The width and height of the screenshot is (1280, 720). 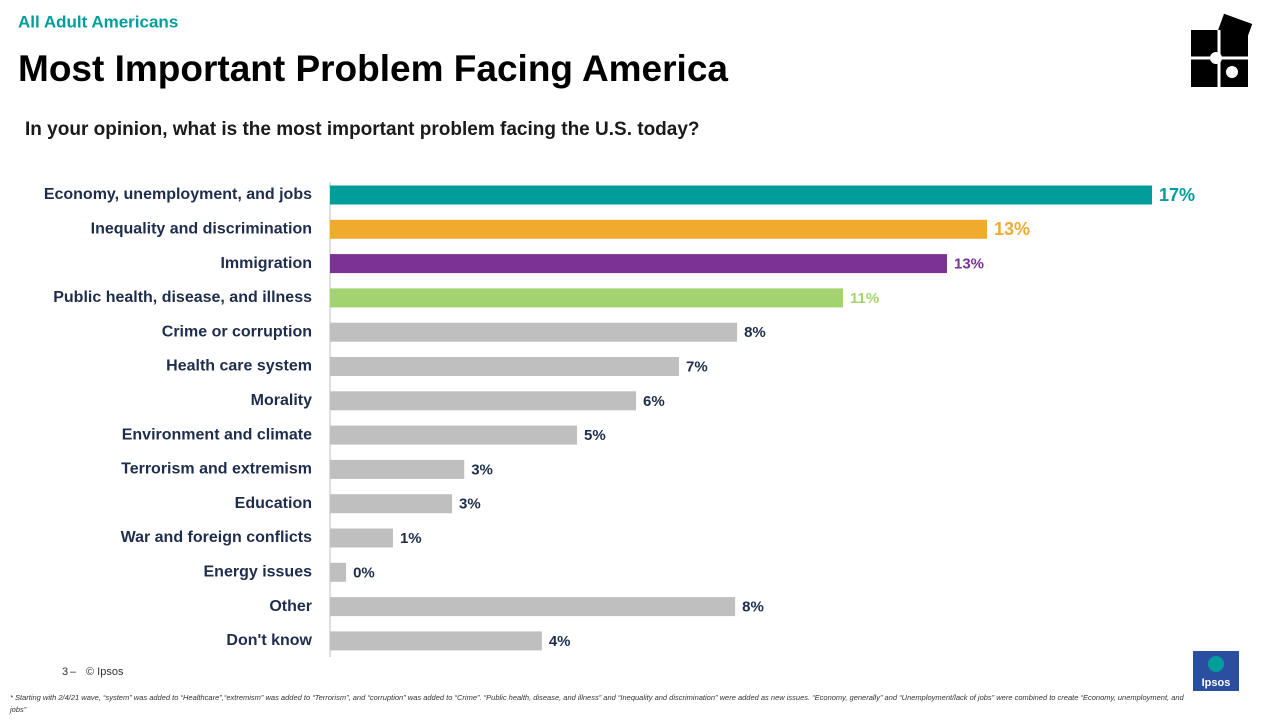 I want to click on category-label: Environment and climate, so click(x=217, y=434).